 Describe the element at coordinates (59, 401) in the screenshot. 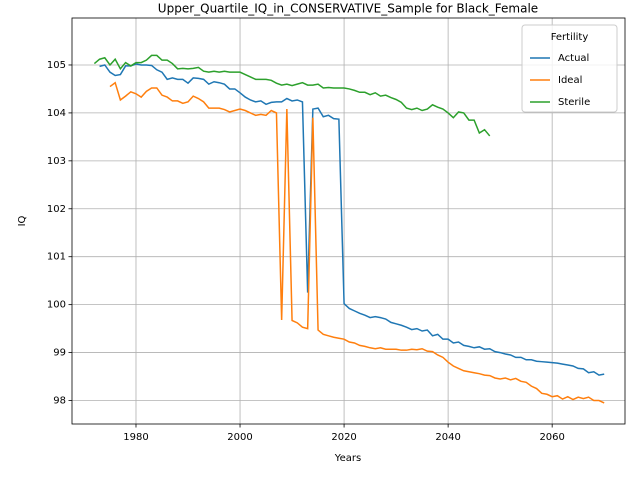

I see `y-tick-label: 98` at that location.